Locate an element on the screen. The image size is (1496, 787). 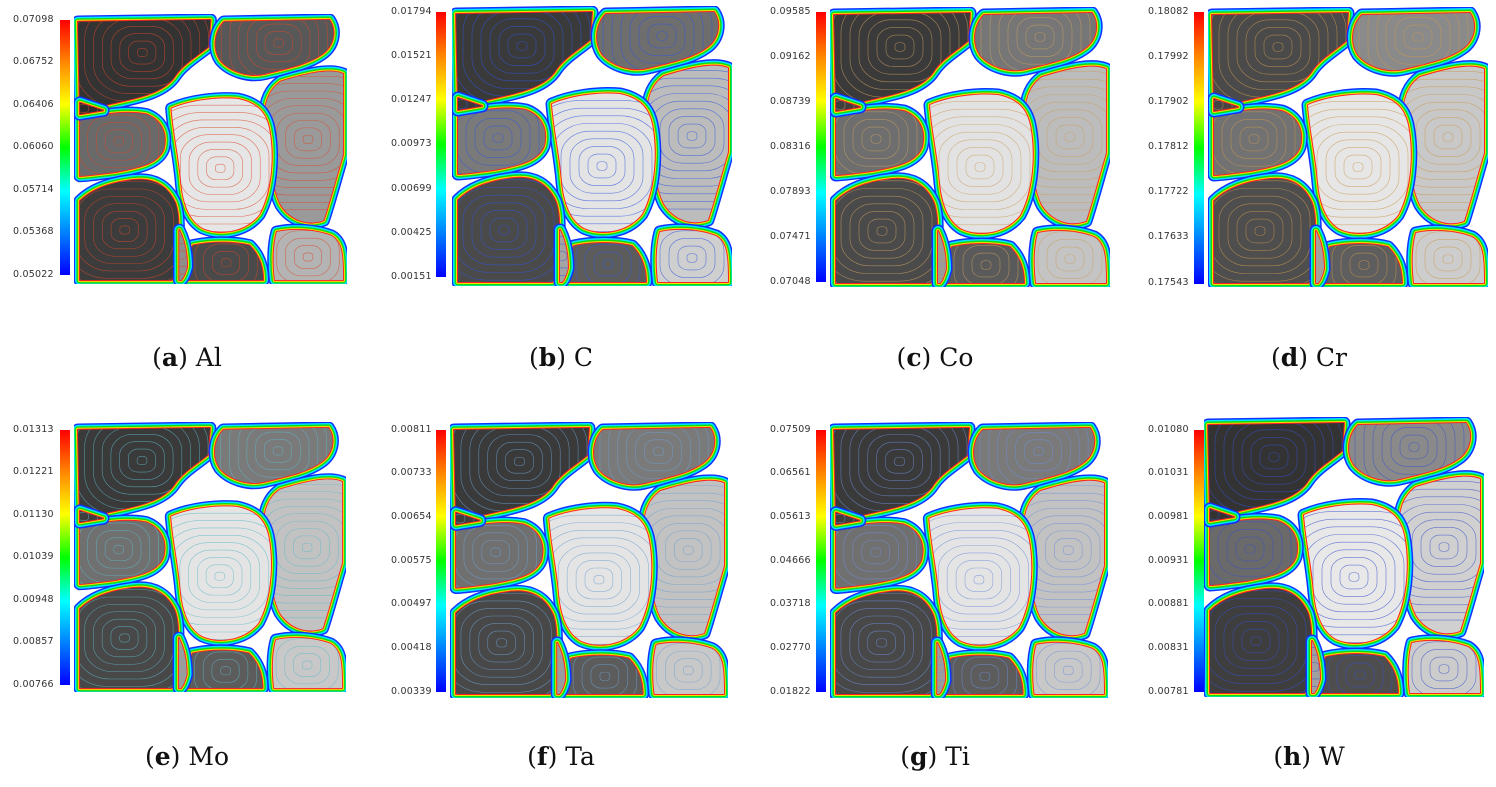
colorbar-tick: 0.01080 is located at coordinates (1168, 429).